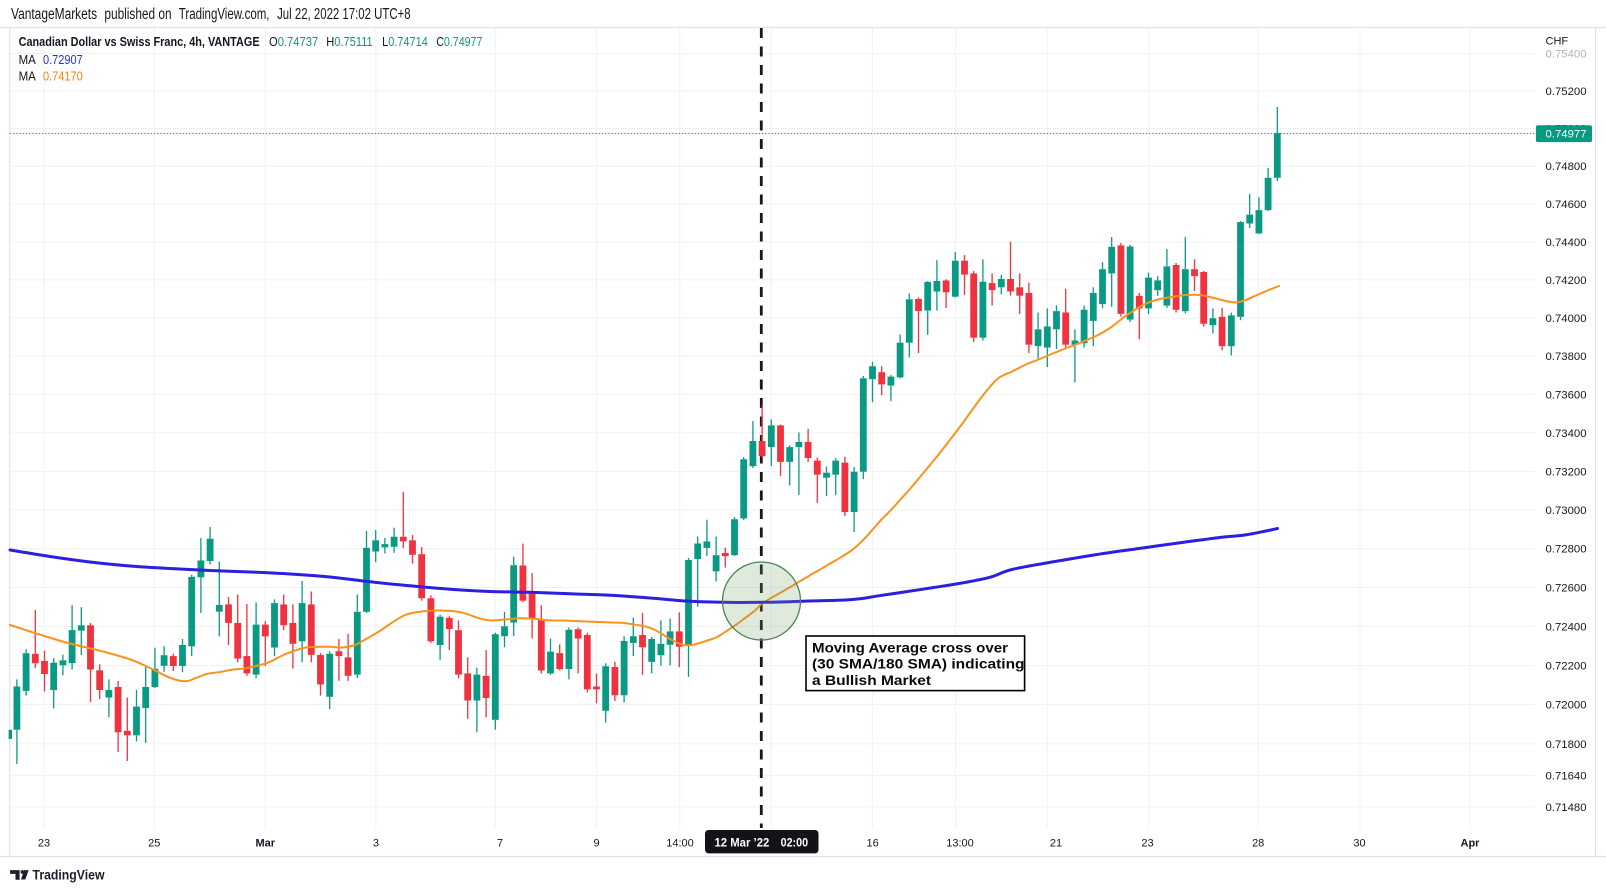 The width and height of the screenshot is (1606, 893). Describe the element at coordinates (960, 843) in the screenshot. I see `svg-text: 13:00` at that location.